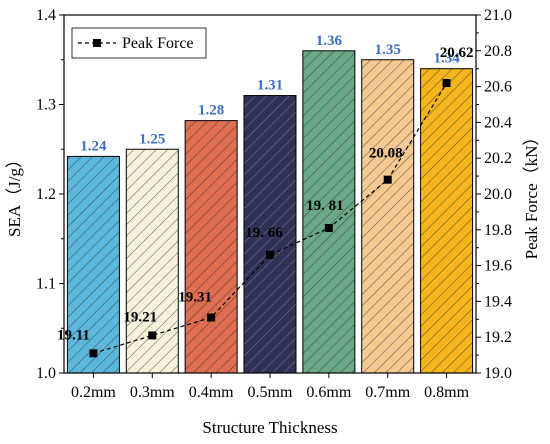 The height and width of the screenshot is (444, 550). Describe the element at coordinates (498, 230) in the screenshot. I see `y2-tick-label: 19.8` at that location.